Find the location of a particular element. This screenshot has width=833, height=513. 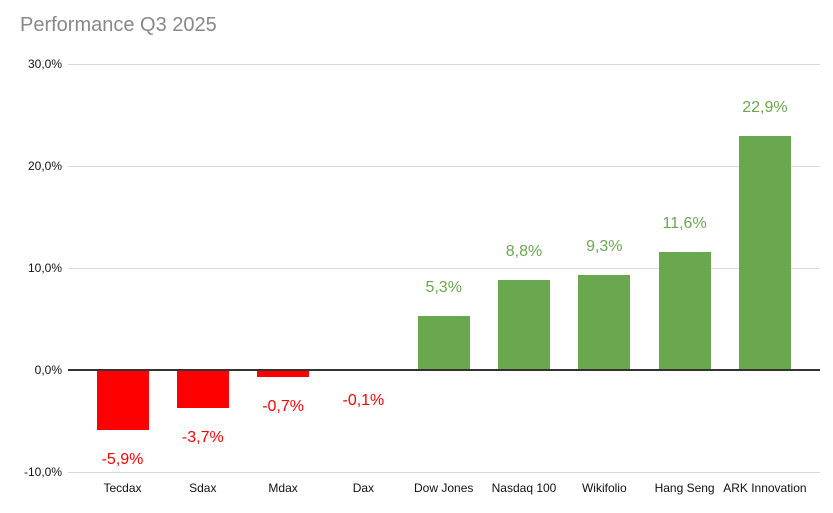

bar-ark-innovation is located at coordinates (764, 253).